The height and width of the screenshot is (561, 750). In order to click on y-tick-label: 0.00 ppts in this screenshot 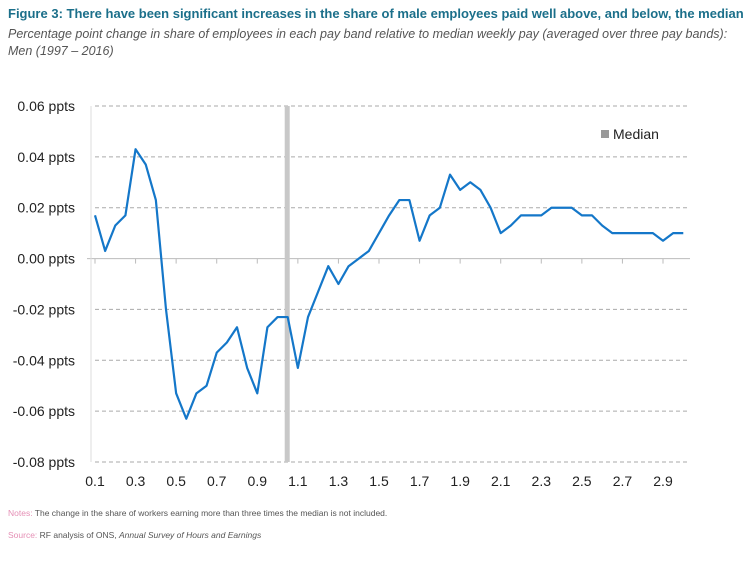, I will do `click(46, 259)`.